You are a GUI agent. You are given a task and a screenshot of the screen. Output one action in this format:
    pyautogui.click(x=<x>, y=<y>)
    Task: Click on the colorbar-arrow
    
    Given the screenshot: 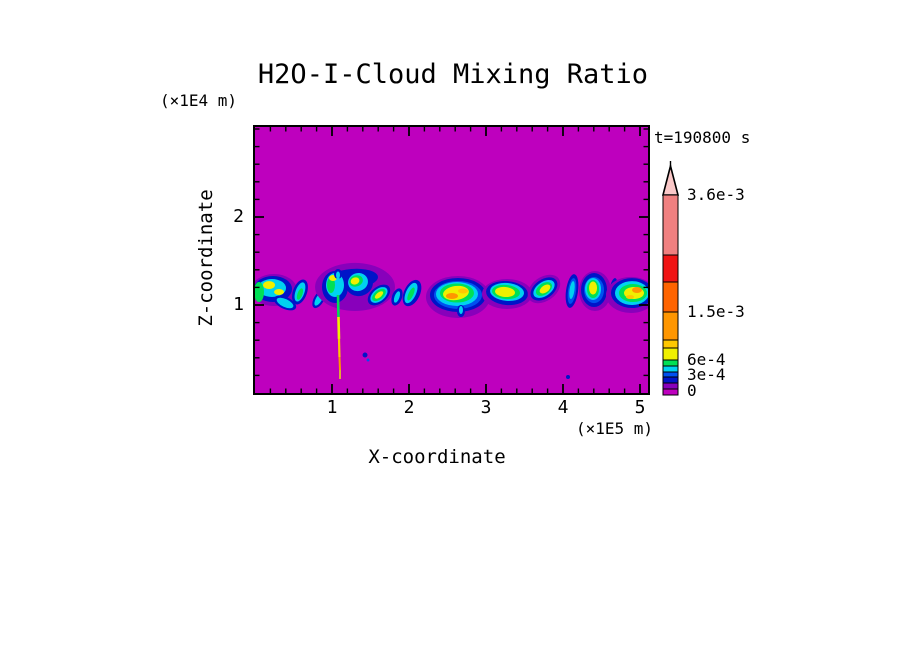 What is the action you would take?
    pyautogui.click(x=670, y=179)
    